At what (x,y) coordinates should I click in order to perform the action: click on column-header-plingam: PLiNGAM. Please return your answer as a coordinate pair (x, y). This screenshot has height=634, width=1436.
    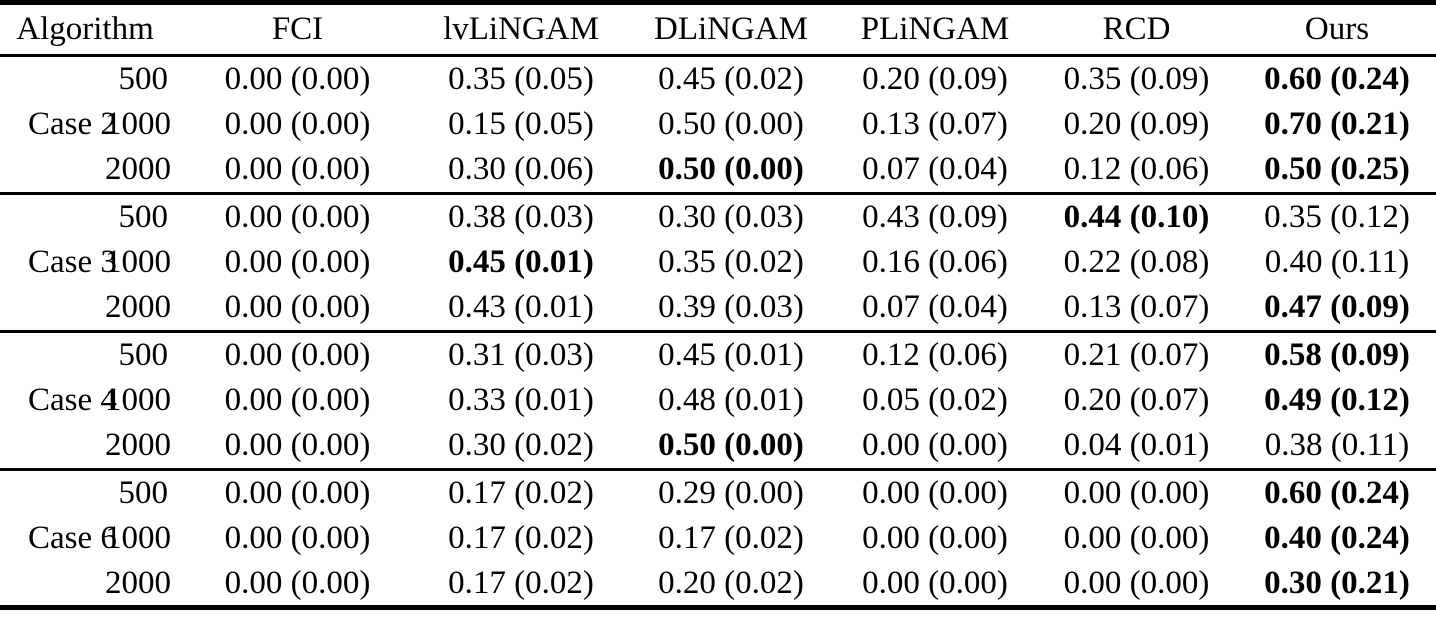
    Looking at the image, I should click on (935, 29).